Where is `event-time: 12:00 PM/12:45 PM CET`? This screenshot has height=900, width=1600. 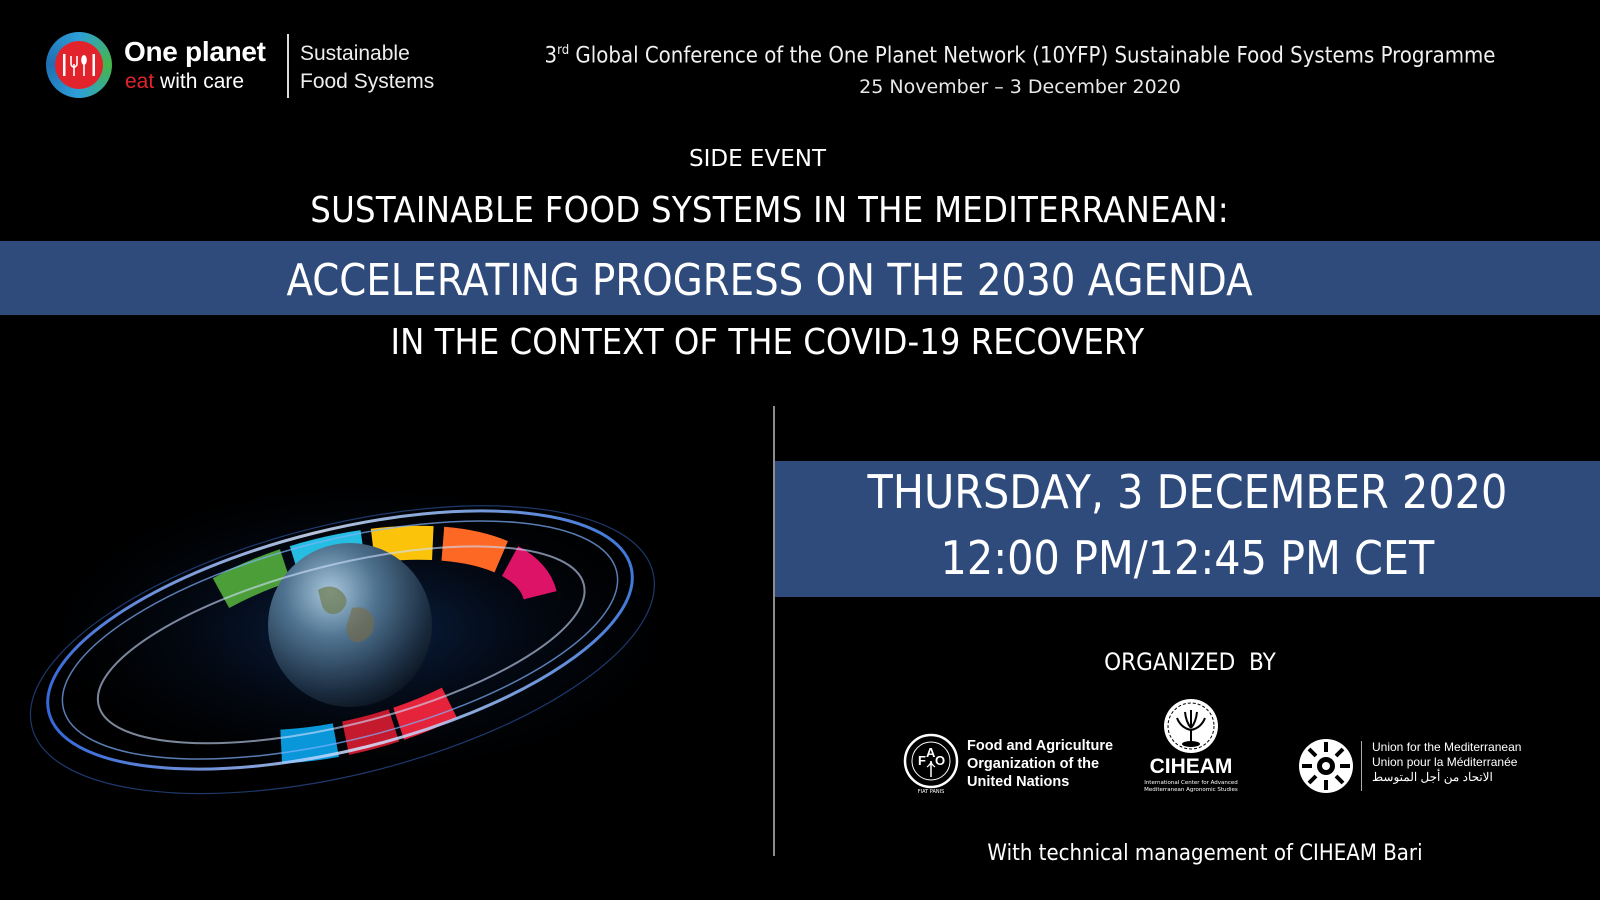 event-time: 12:00 PM/12:45 PM CET is located at coordinates (1187, 558).